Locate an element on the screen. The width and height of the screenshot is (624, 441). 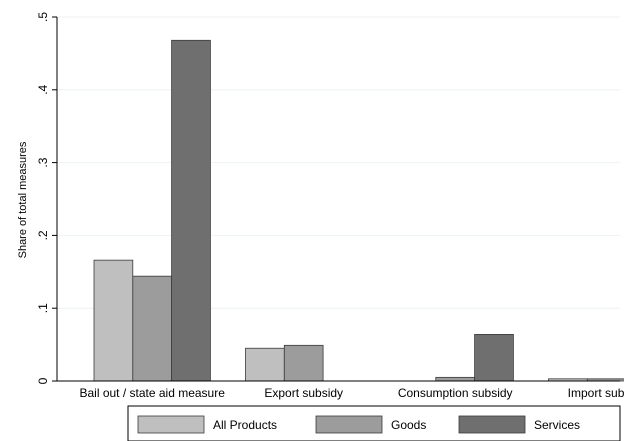
y-tick-label: .1 is located at coordinates (43, 308).